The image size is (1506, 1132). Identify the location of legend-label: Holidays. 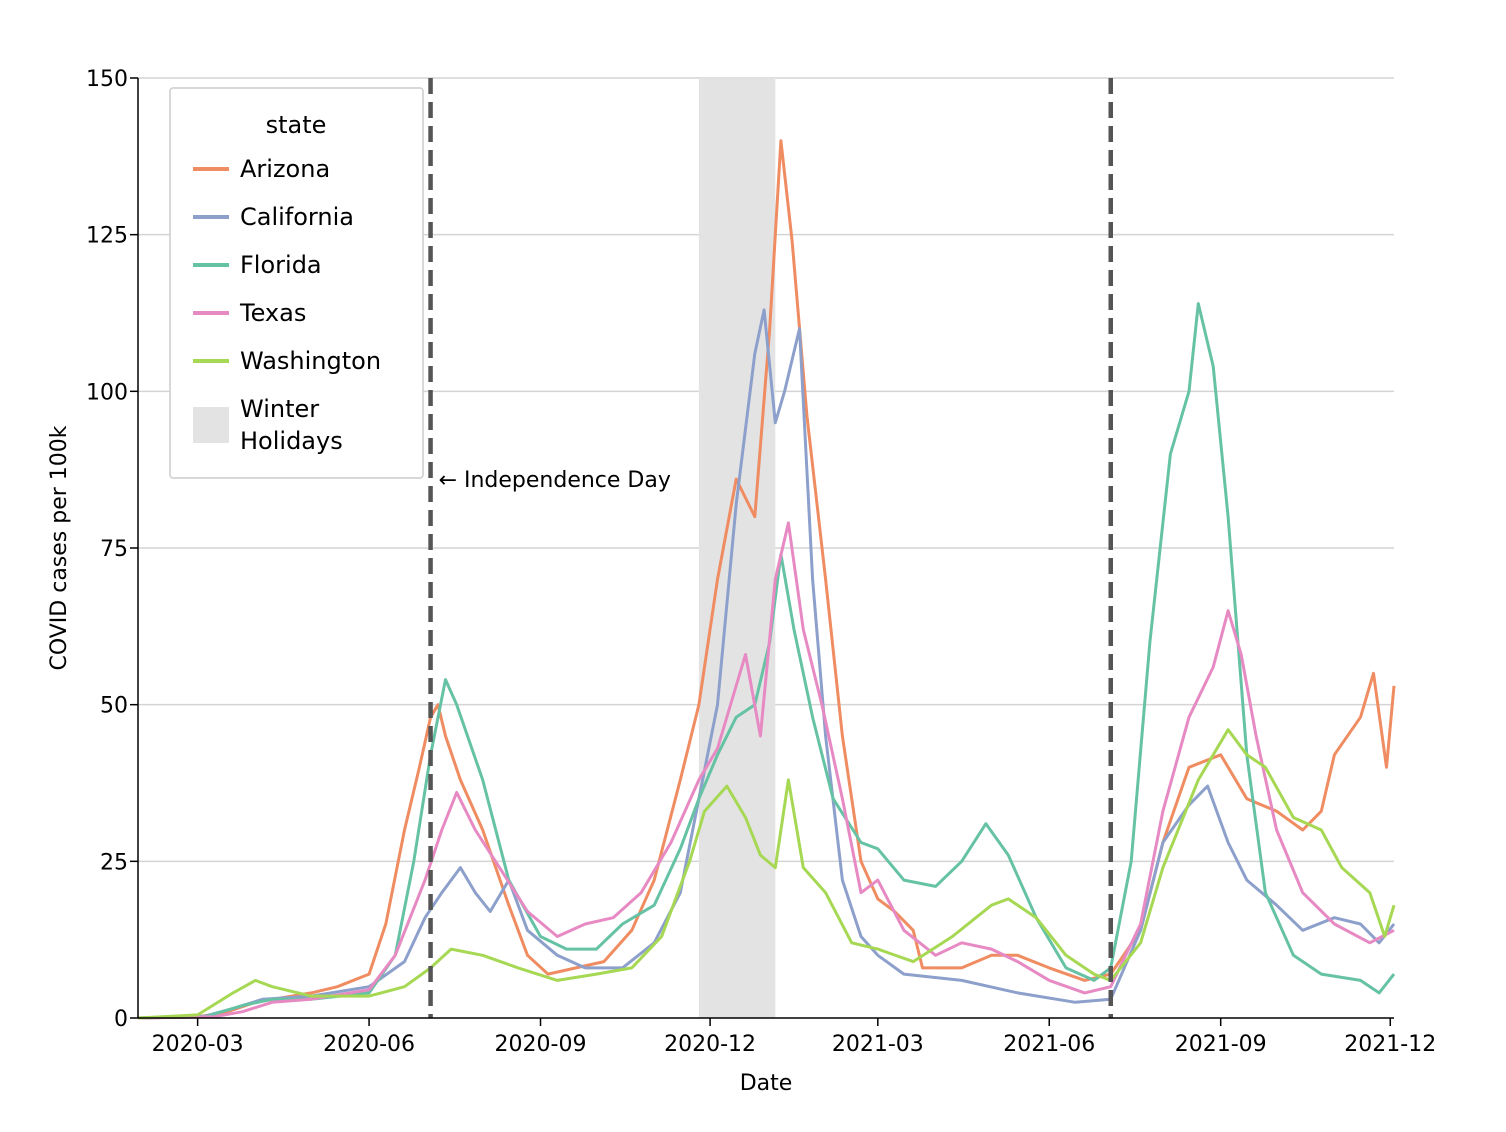
(291, 441).